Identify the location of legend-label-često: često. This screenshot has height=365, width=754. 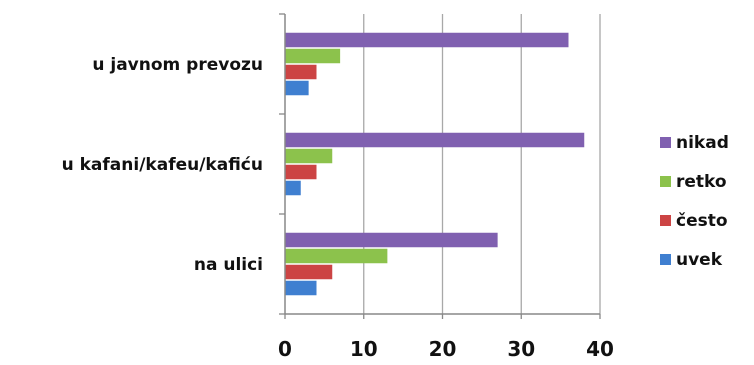
(702, 221).